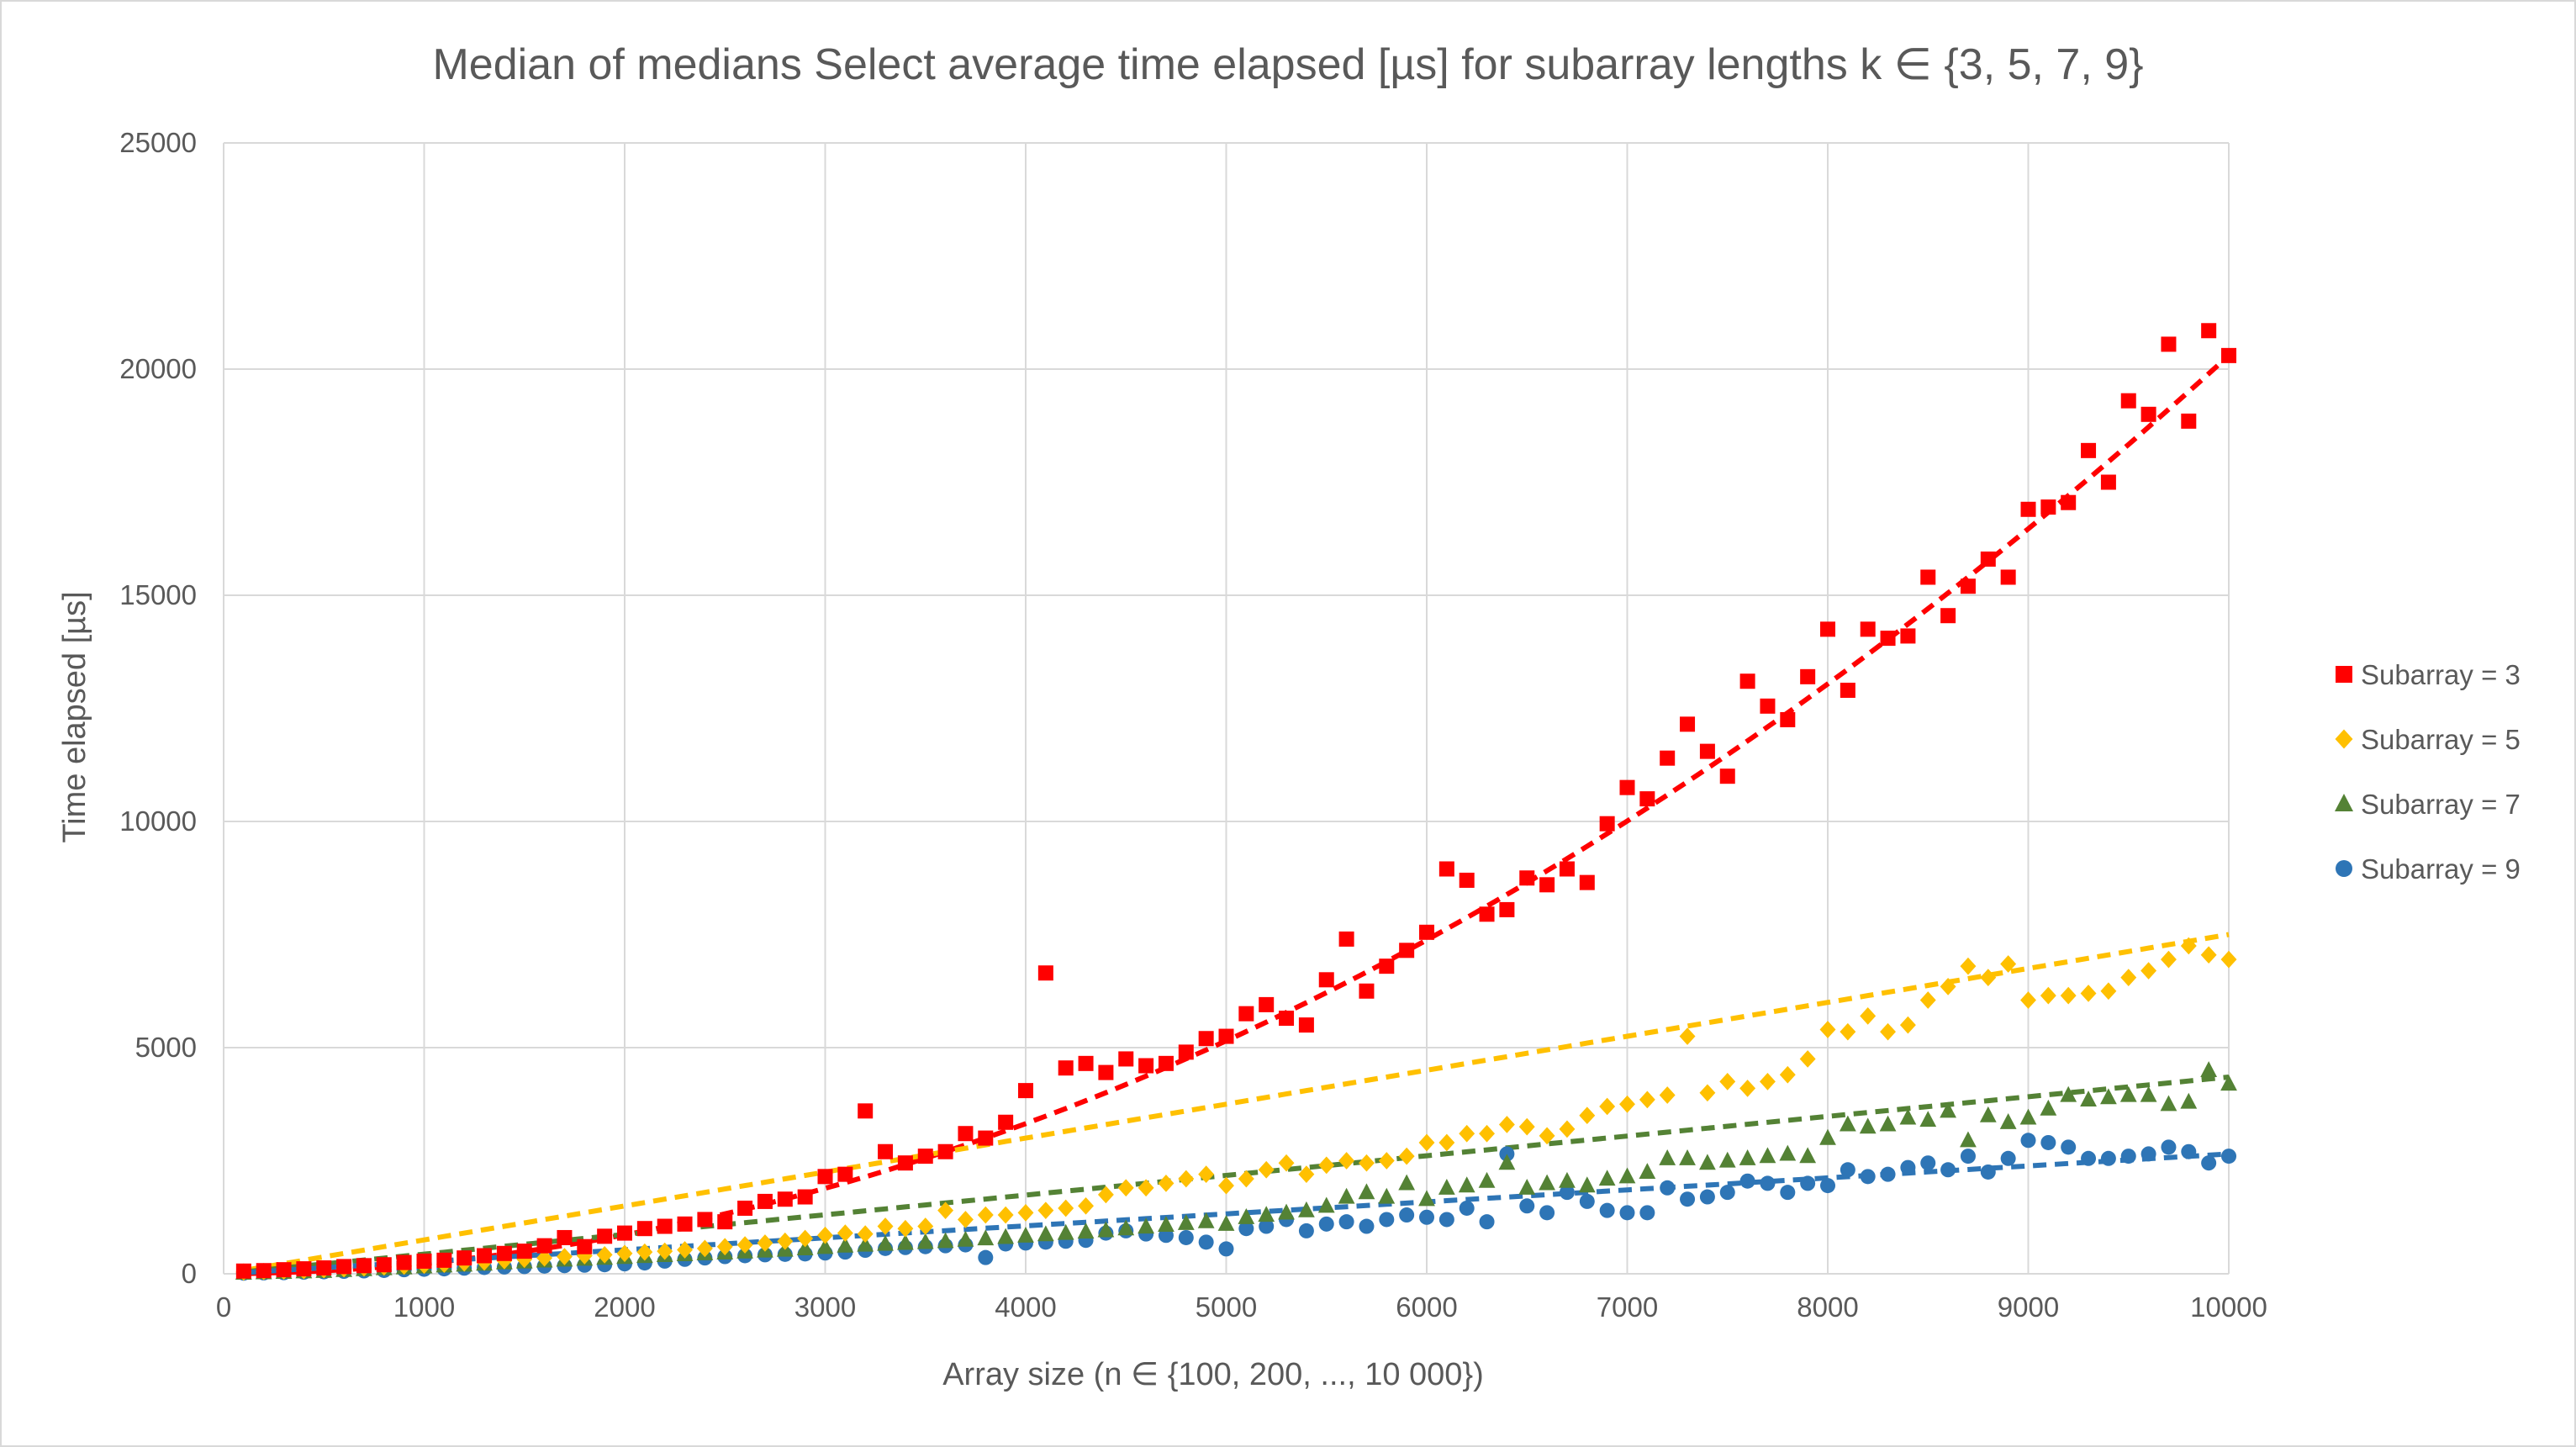  What do you see at coordinates (2028, 1307) in the screenshot?
I see `x-tick-label: 9000` at bounding box center [2028, 1307].